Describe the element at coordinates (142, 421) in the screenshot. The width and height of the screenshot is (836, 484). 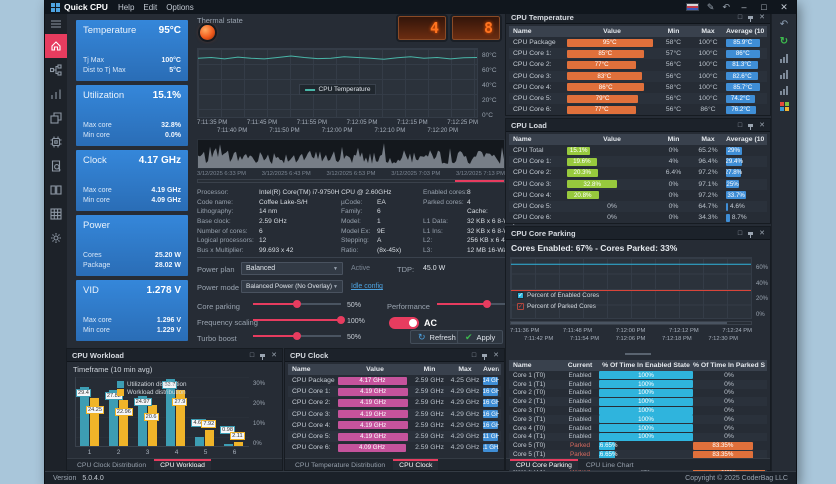
I see `utilization-bar` at that location.